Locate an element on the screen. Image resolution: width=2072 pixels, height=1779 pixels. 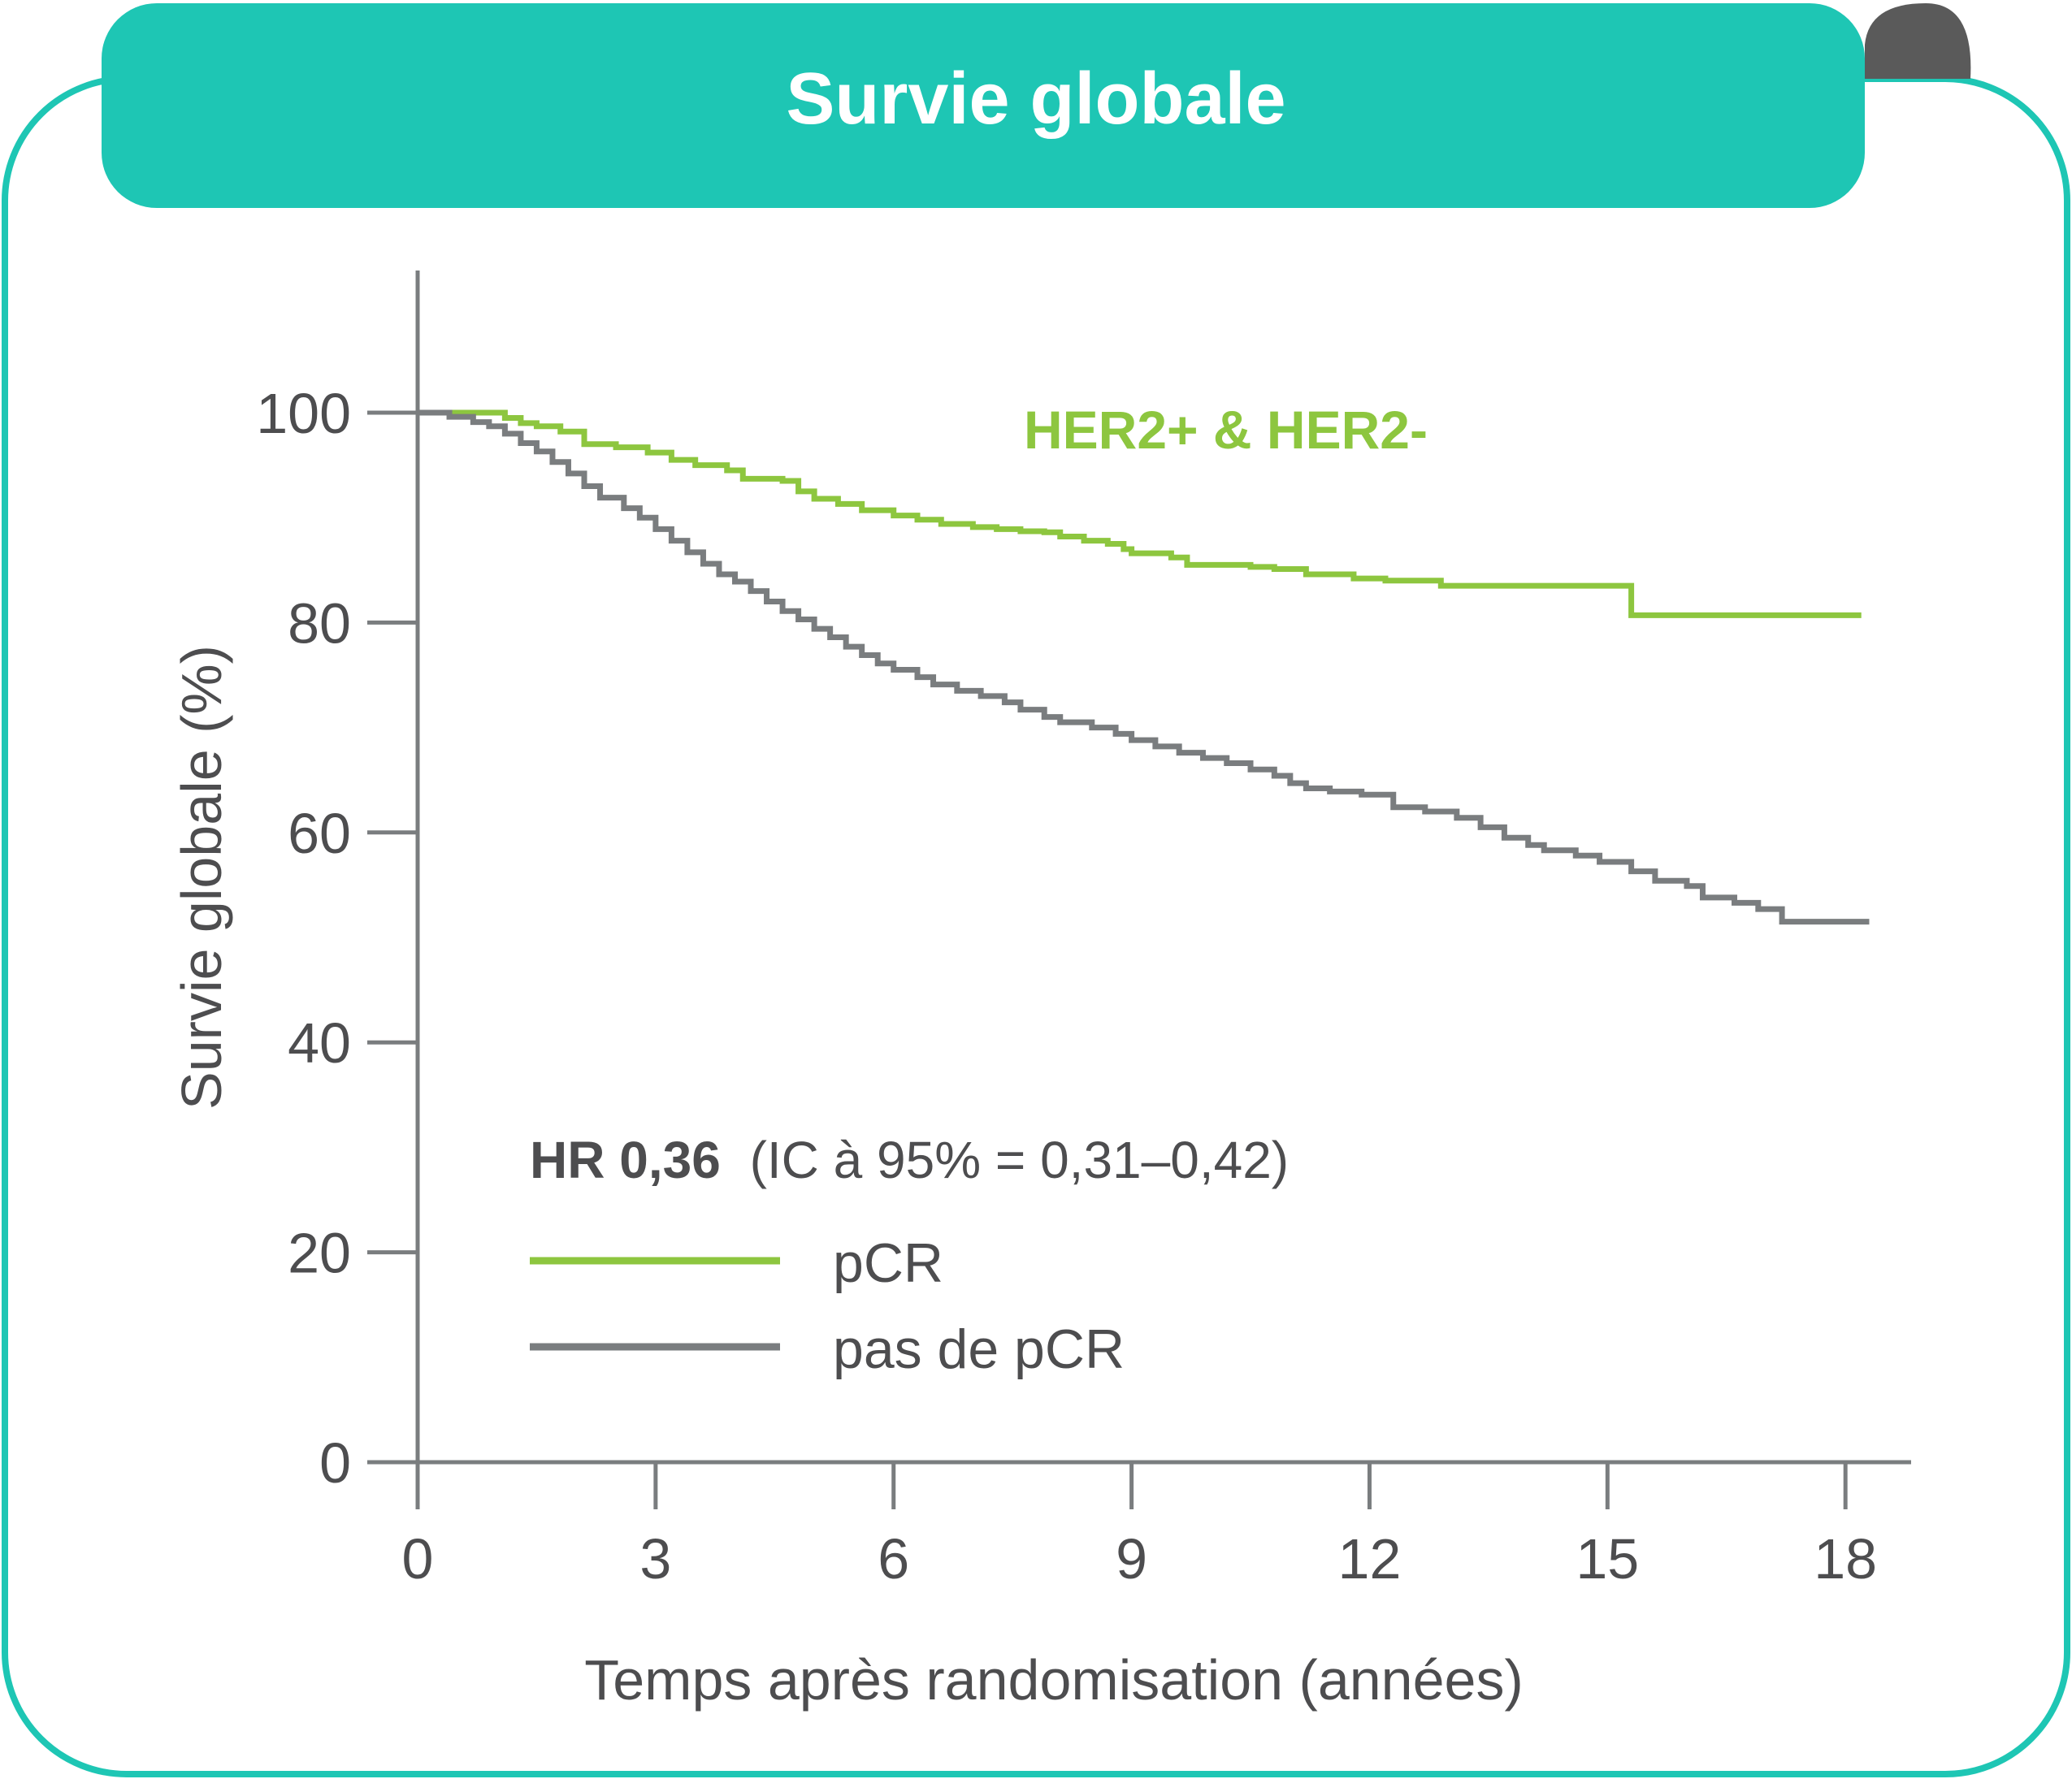
x-axis-ticks: 0 3 6 9 12 15 18 is located at coordinates (1139, 1526).